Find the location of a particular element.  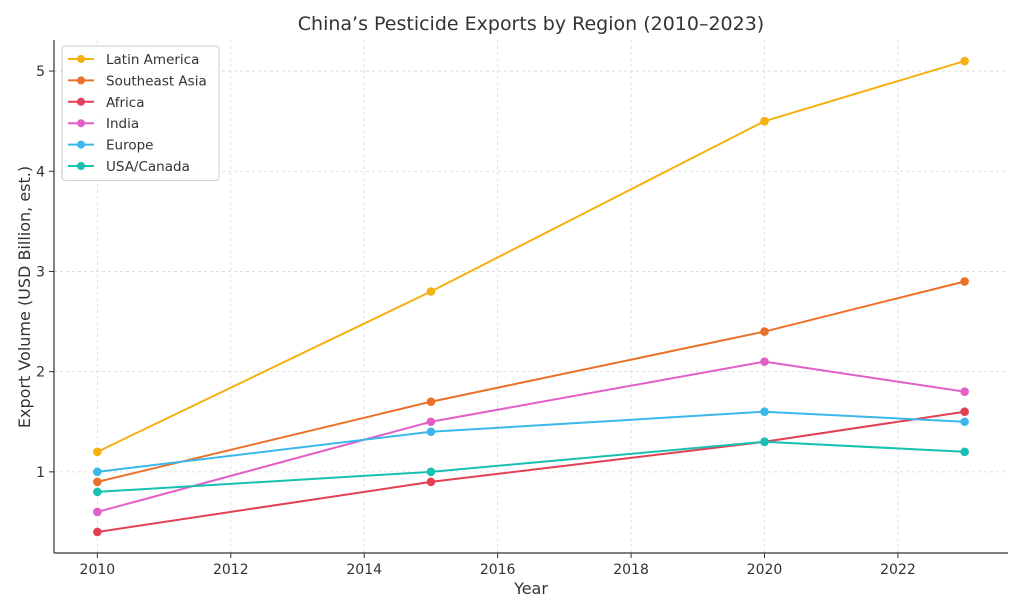

data-point-latin-america-2020 is located at coordinates (764, 121).